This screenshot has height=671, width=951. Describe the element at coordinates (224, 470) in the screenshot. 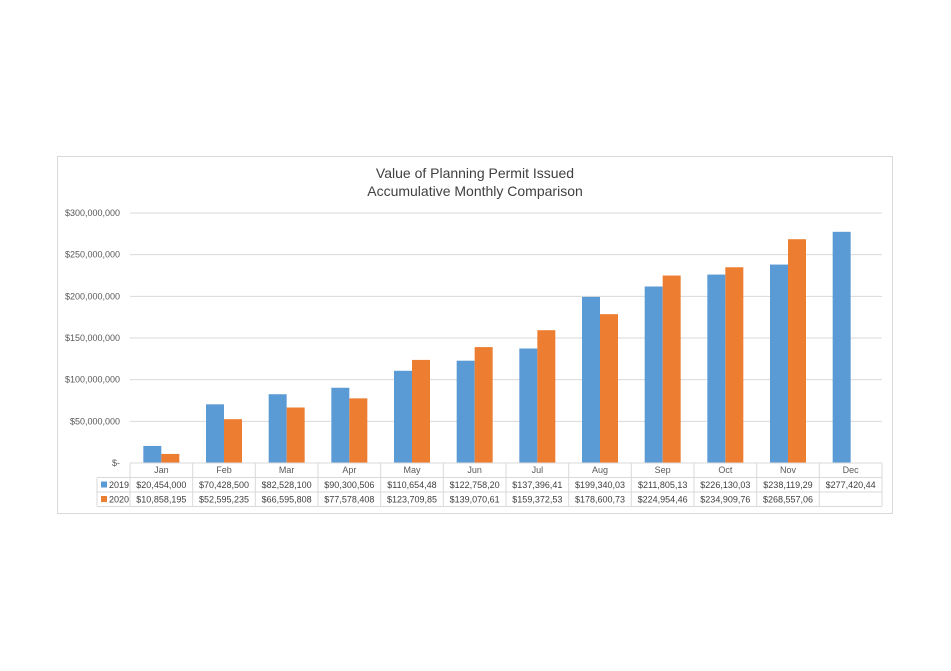

I see `x-tick-label: Feb` at that location.